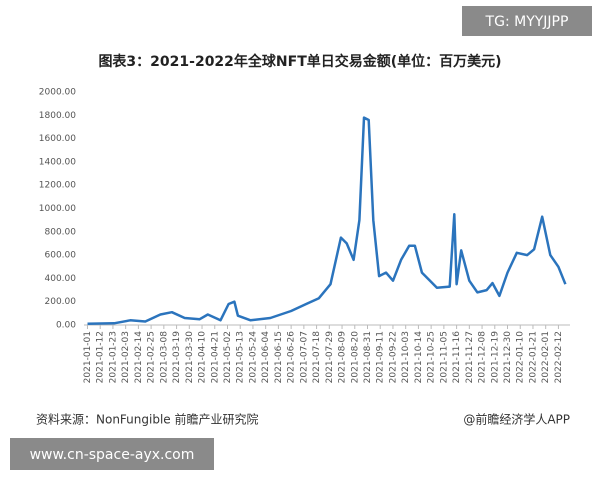 The image size is (600, 480). Describe the element at coordinates (215, 357) in the screenshot. I see `x-tick-label: 2021-04-21` at that location.